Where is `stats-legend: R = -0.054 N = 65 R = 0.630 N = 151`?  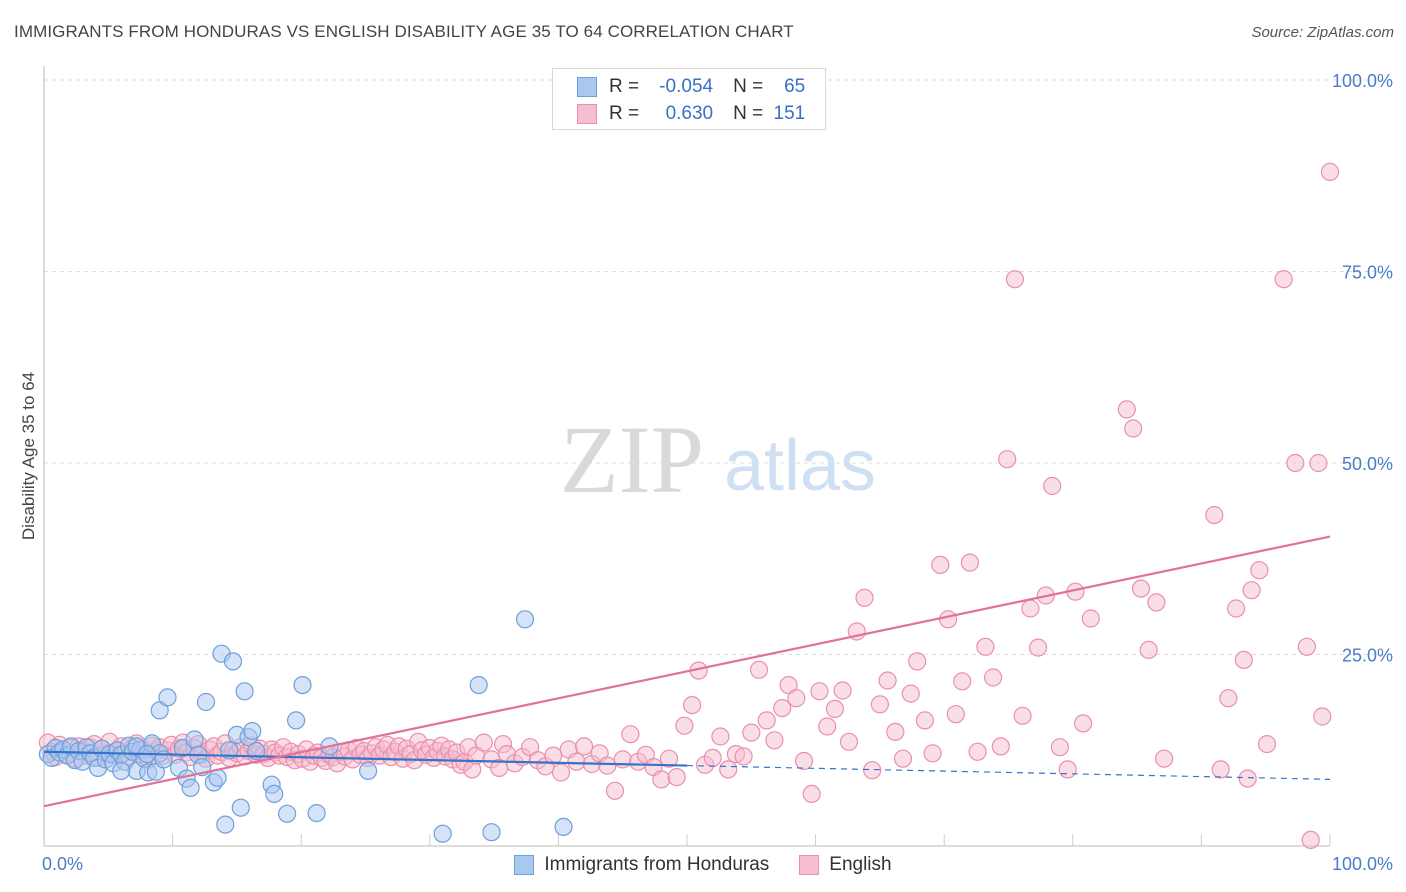
stats-legend: R = -0.054 N = 65 R = 0.630 N = 151 is located at coordinates (689, 99).